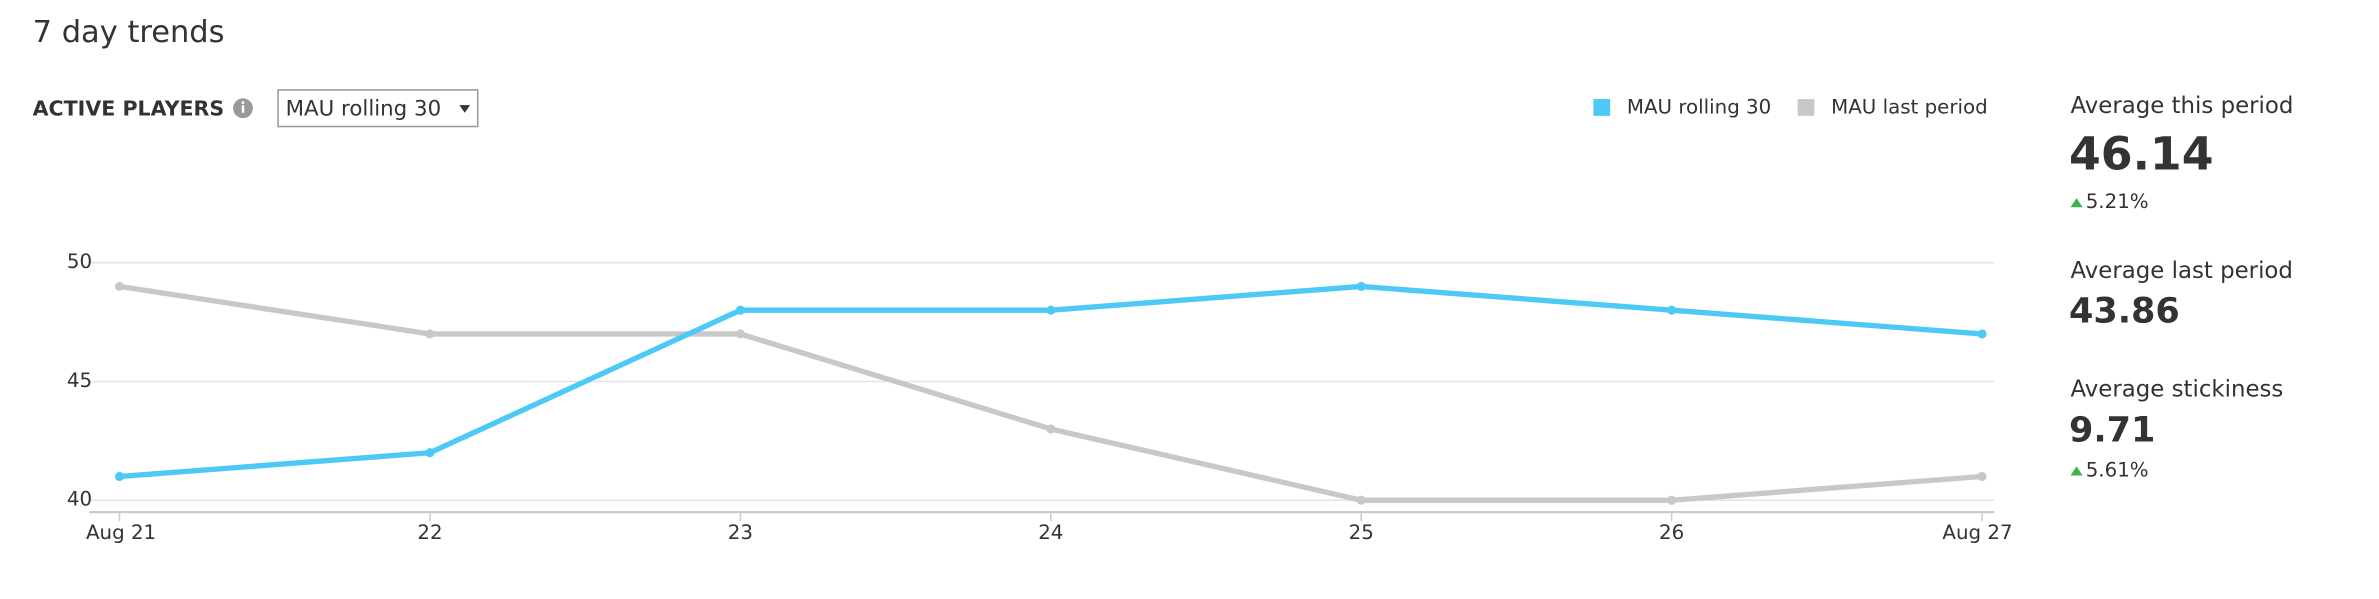  What do you see at coordinates (2117, 201) in the screenshot?
I see `summary-change: 5.21%` at bounding box center [2117, 201].